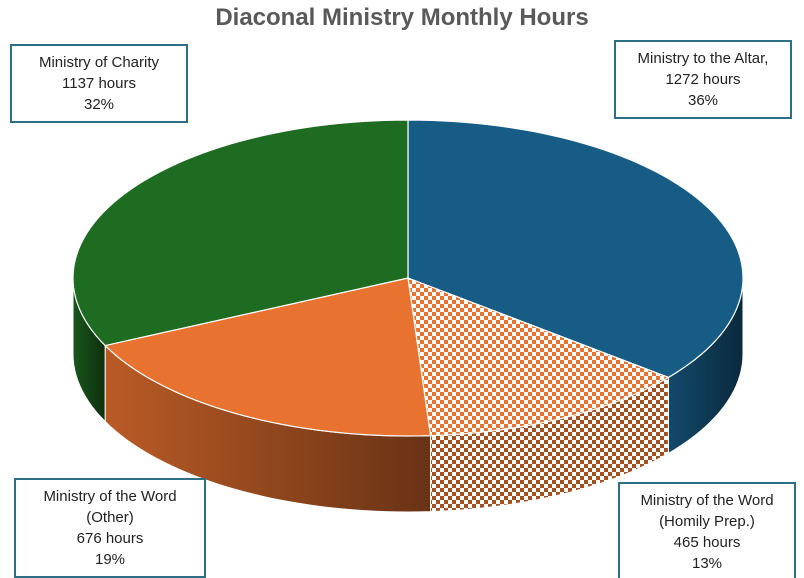  I want to click on label-line: 19%, so click(110, 559).